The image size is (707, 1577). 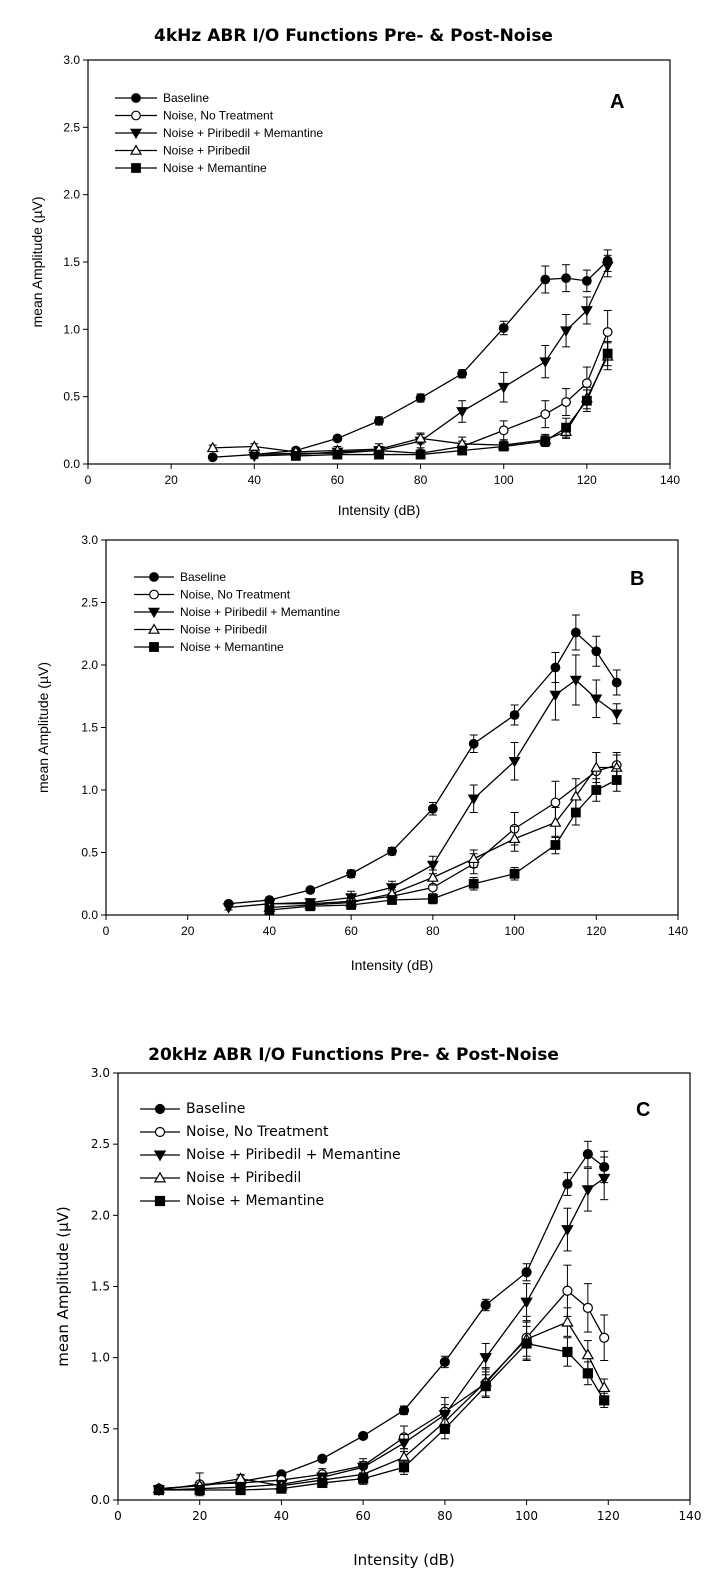 What do you see at coordinates (100, 1429) in the screenshot?
I see `y-tick-label: 0.5` at bounding box center [100, 1429].